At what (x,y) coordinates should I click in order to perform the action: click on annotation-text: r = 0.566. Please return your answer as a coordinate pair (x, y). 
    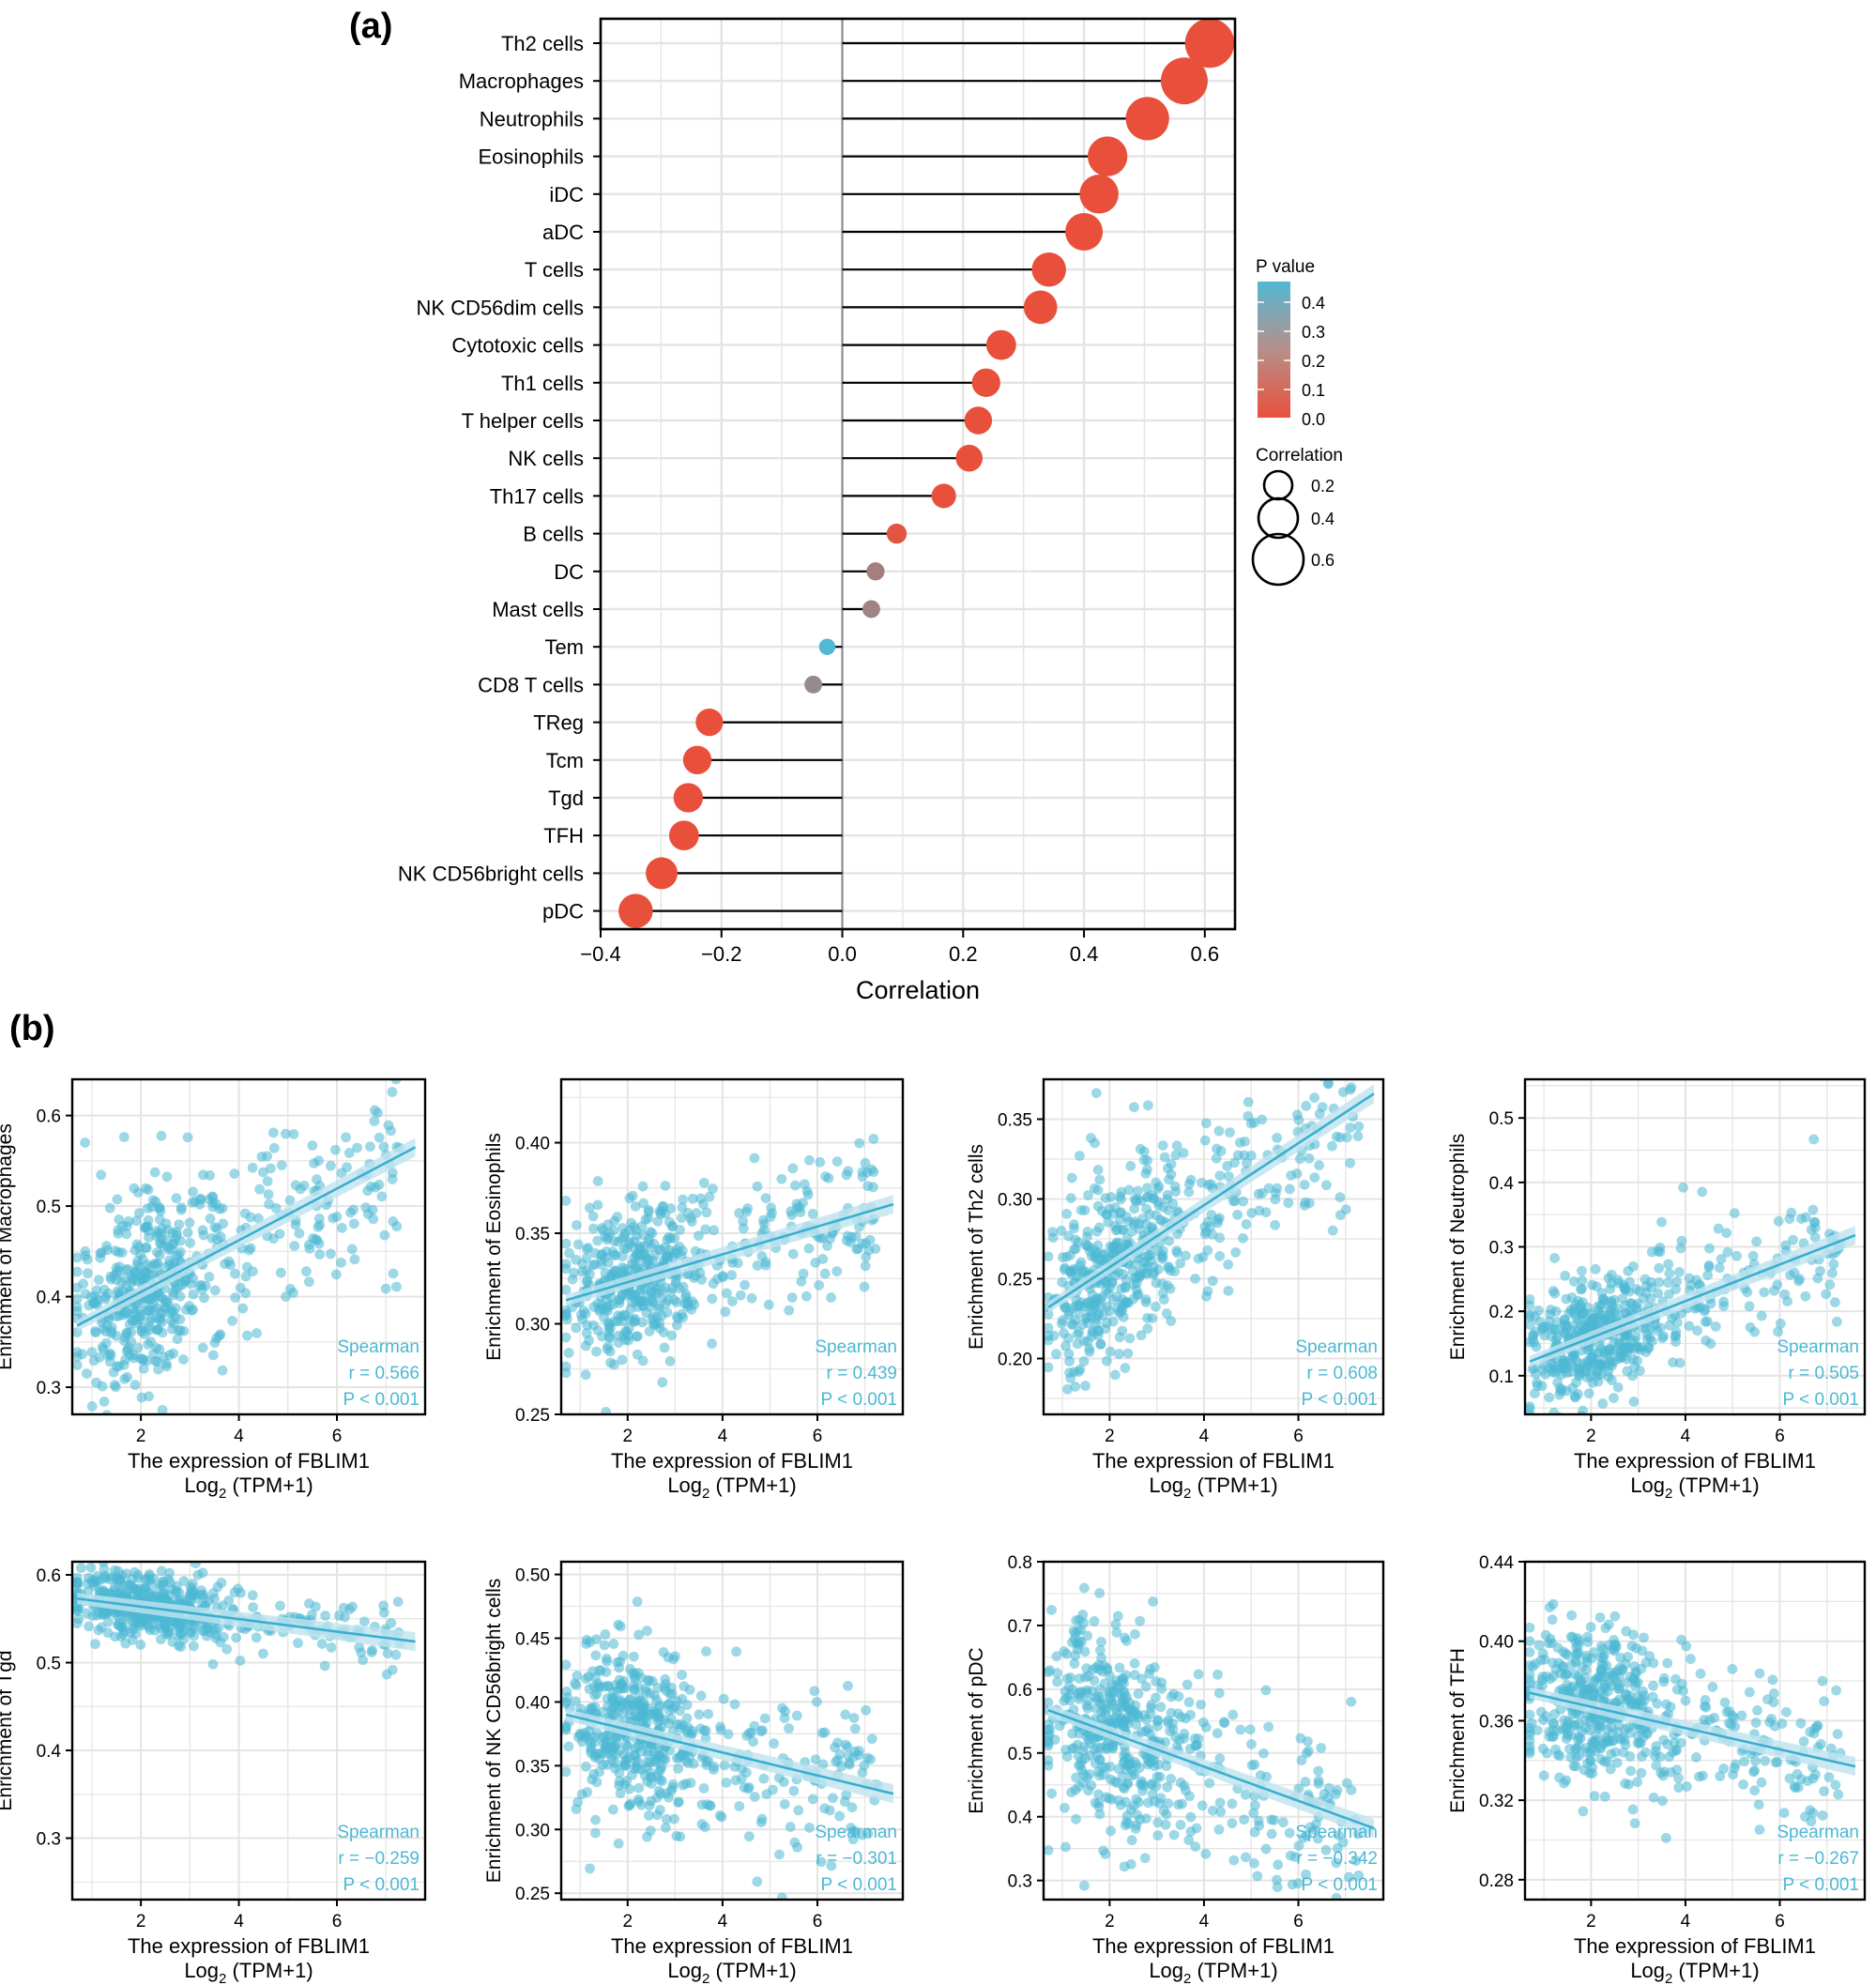
    Looking at the image, I should click on (383, 1373).